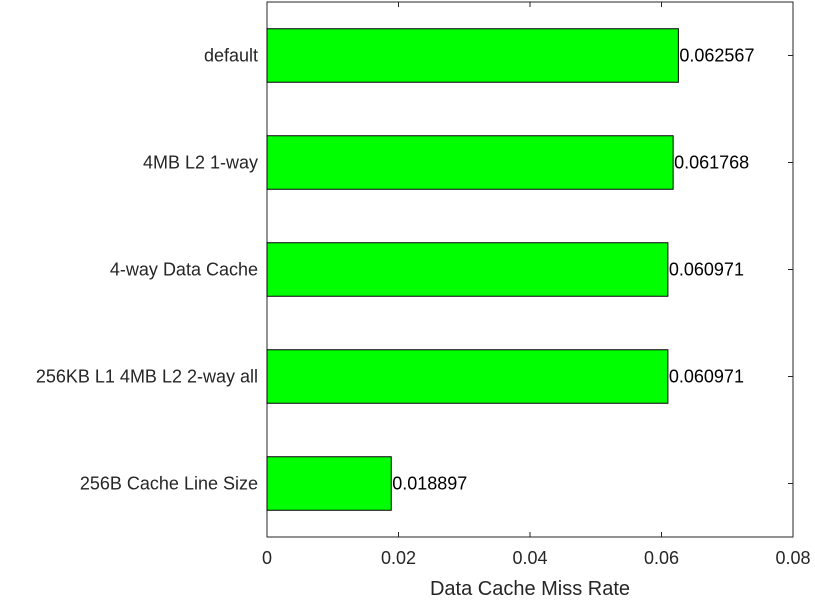  Describe the element at coordinates (661, 558) in the screenshot. I see `x-tick-label: 0.06` at that location.